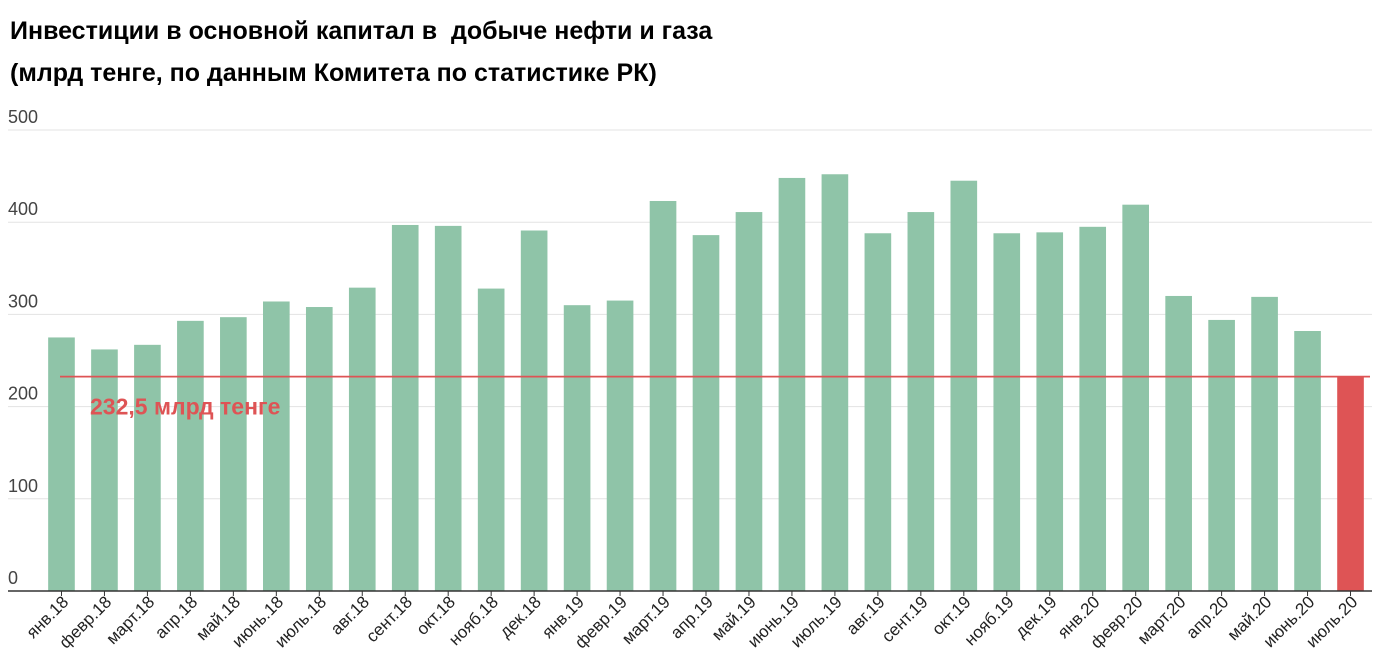  Describe the element at coordinates (13, 578) in the screenshot. I see `y-tick-label: 0` at that location.